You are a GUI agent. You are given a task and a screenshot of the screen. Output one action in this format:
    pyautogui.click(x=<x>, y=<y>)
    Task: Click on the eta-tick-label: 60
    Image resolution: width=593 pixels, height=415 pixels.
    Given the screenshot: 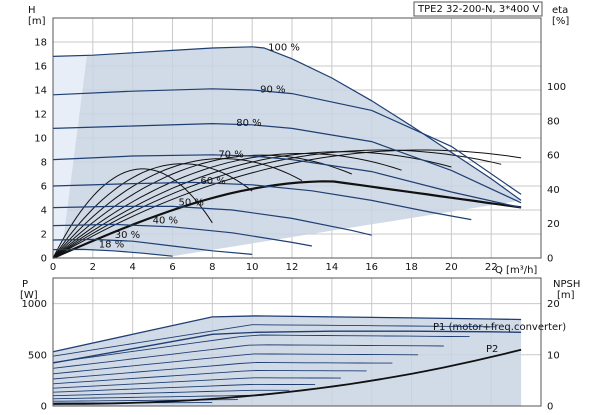 What is the action you would take?
    pyautogui.click(x=553, y=156)
    